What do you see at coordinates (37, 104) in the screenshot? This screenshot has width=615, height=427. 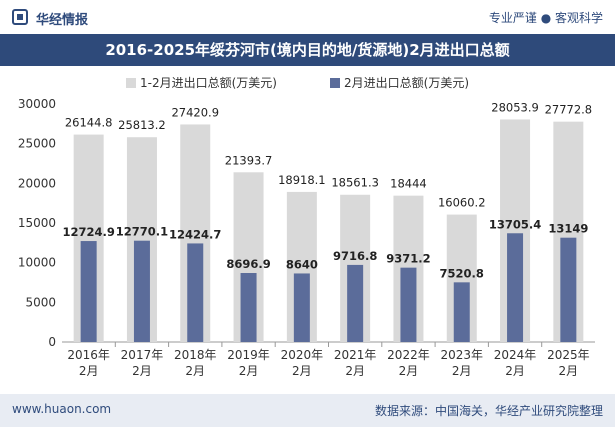 I see `y-tick-label: 30000` at bounding box center [37, 104].